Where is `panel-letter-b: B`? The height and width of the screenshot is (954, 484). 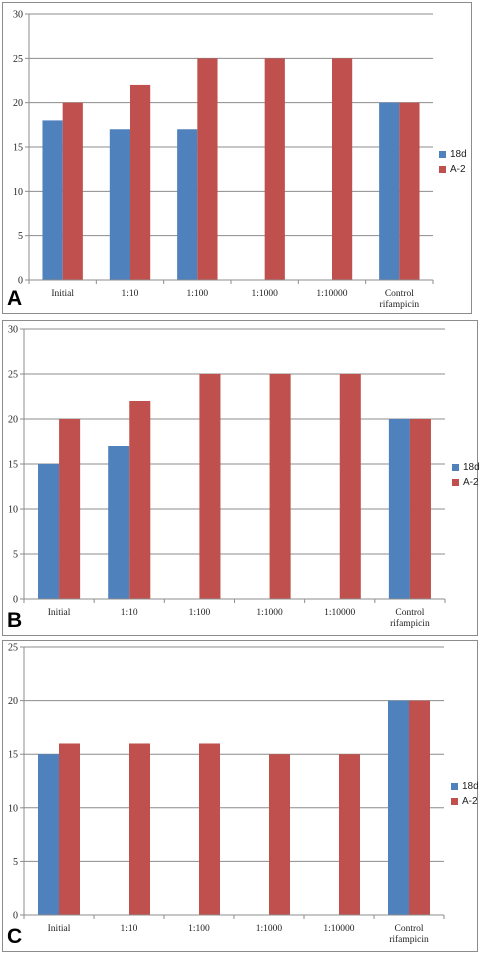
panel-letter-b: B is located at coordinates (15, 620).